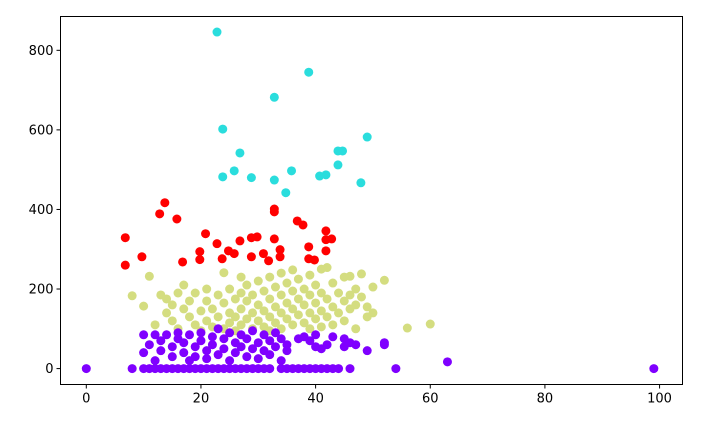  I want to click on y-axis: 0 200 400 600 800, so click(45, 210).